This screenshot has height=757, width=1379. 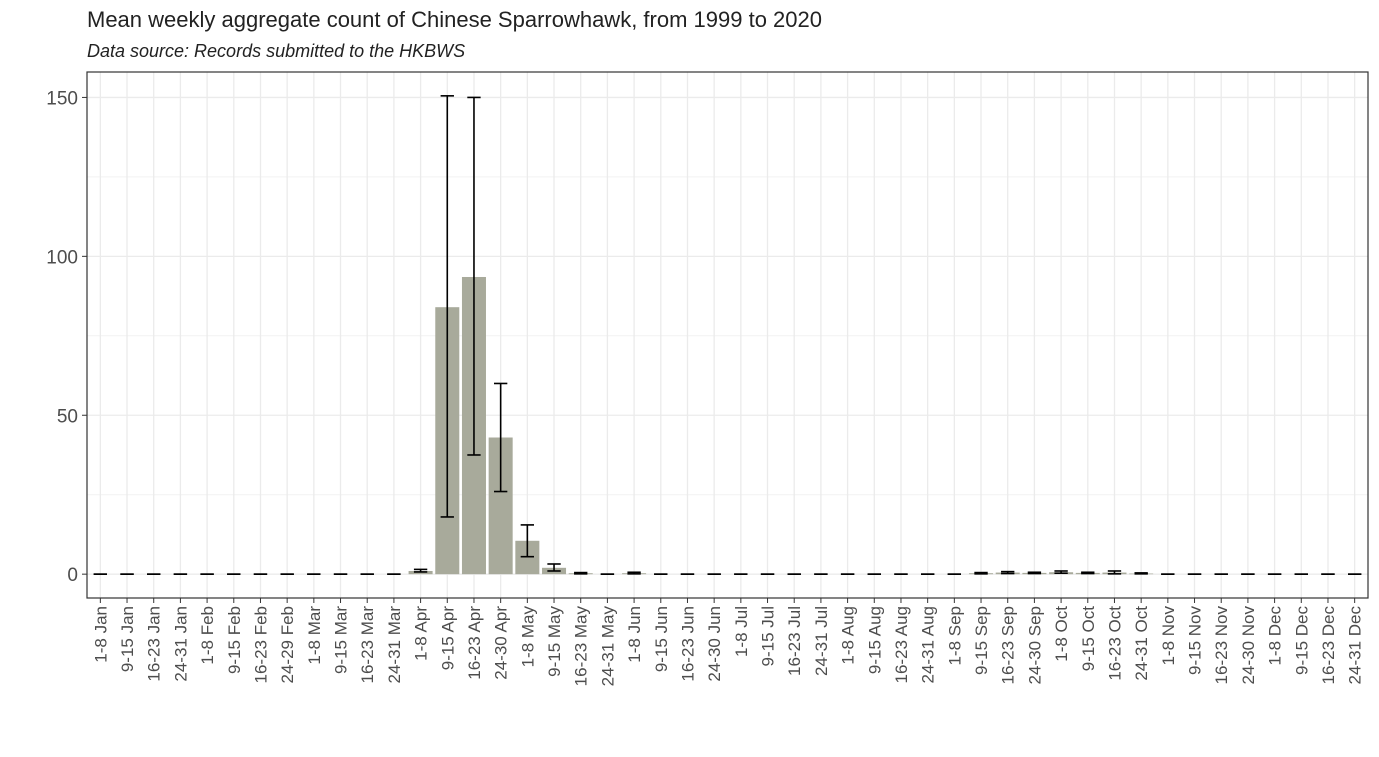 What do you see at coordinates (821, 641) in the screenshot?
I see `x-tick-label: 24-31 Jul` at bounding box center [821, 641].